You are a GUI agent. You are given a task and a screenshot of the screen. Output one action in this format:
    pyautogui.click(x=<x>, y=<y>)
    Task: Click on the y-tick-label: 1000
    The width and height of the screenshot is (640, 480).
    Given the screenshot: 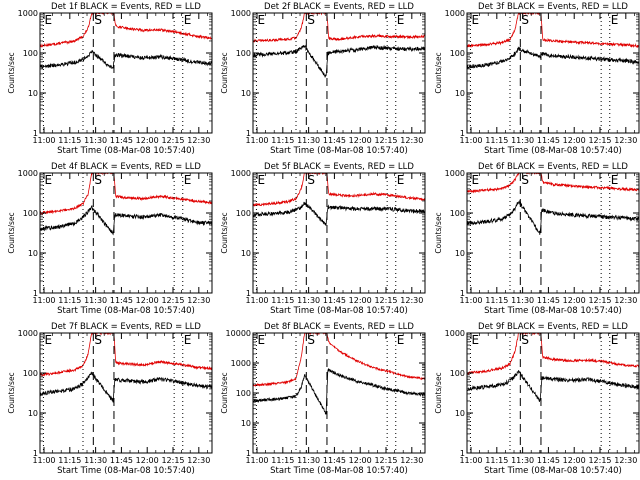 What is the action you would take?
    pyautogui.click(x=455, y=13)
    